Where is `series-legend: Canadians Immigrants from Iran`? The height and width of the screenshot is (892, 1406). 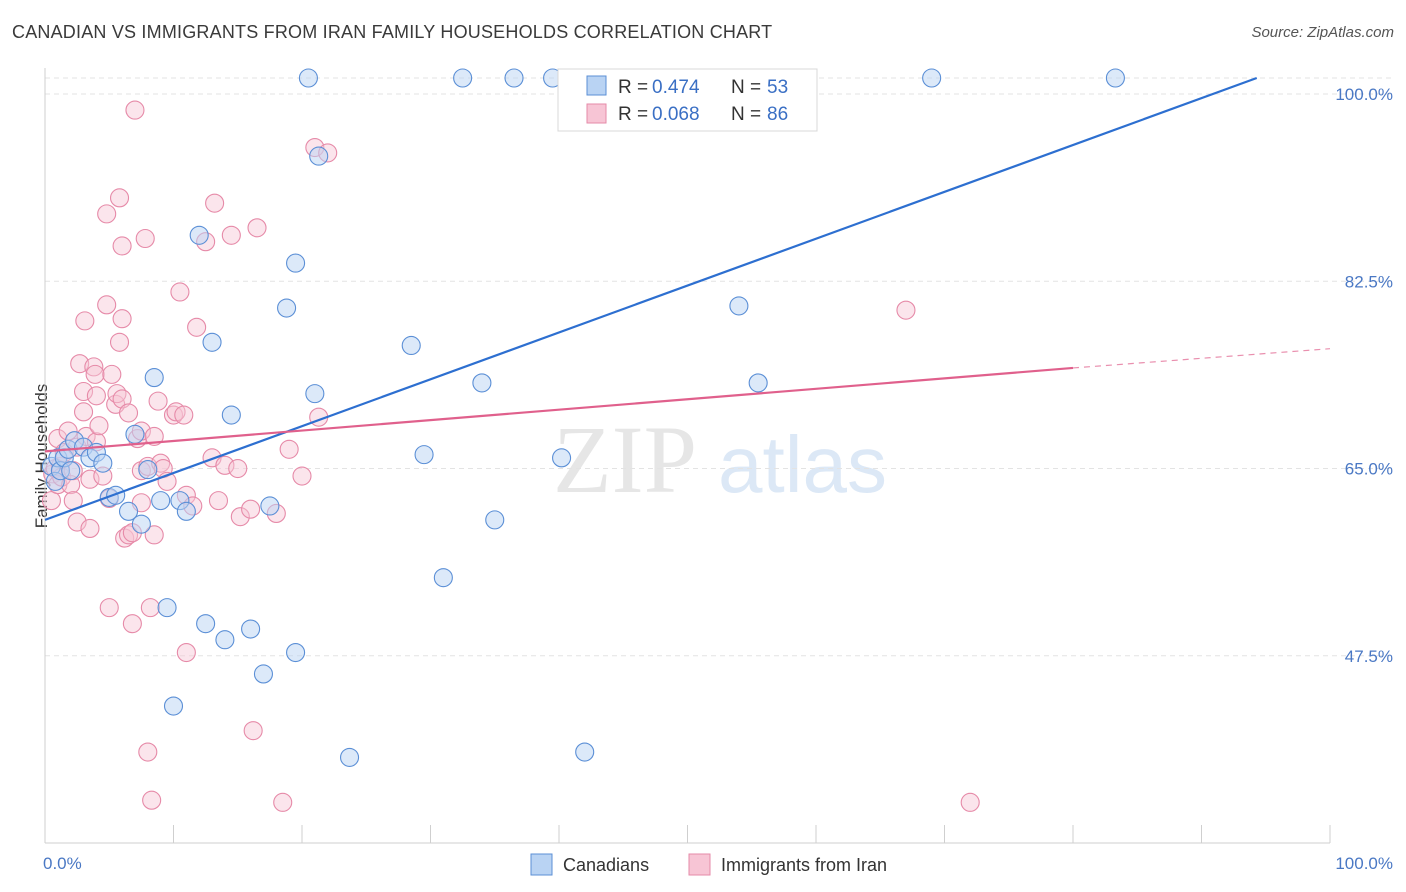
series-legend: Canadians Immigrants from Iran is located at coordinates (708, 864).